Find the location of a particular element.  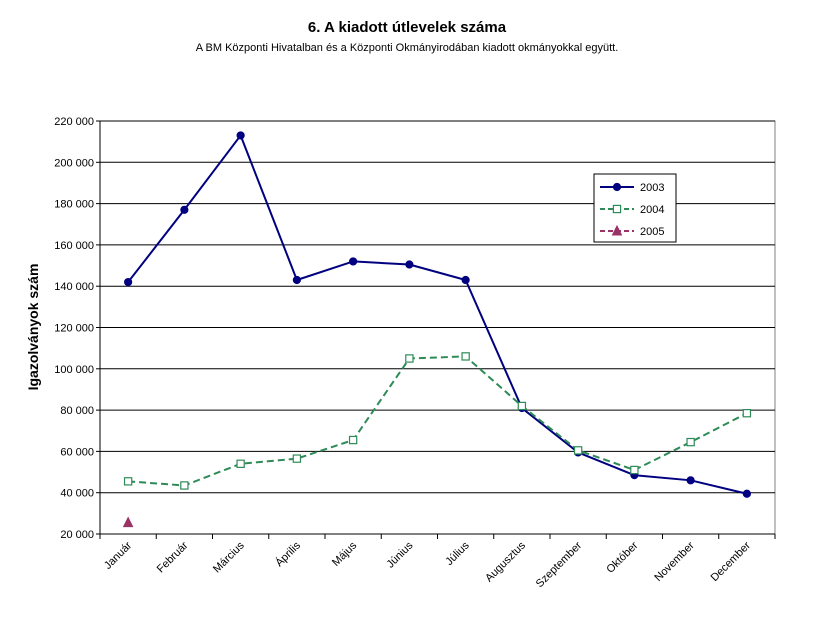

y-tick-label: 40 000 is located at coordinates (77, 494).